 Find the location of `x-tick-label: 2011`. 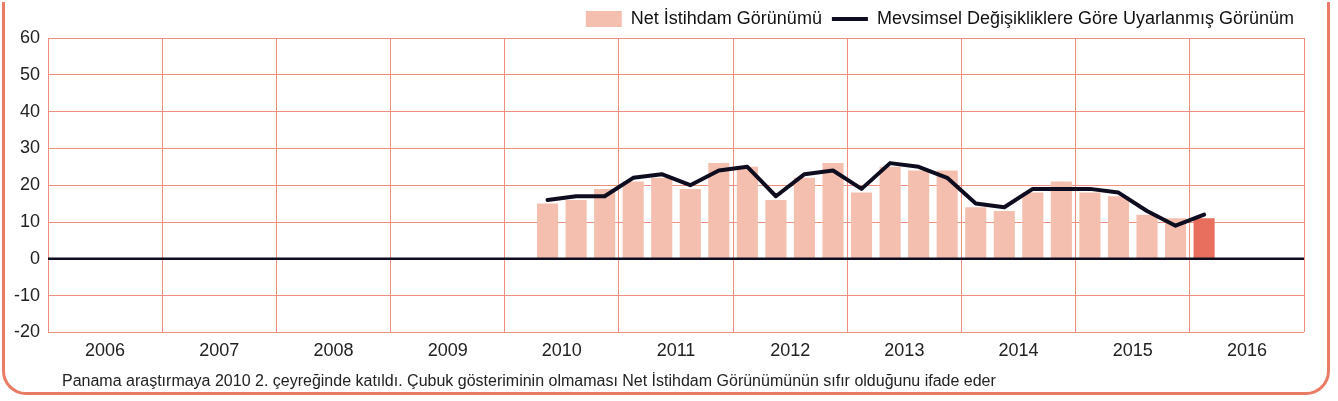

x-tick-label: 2011 is located at coordinates (676, 350).